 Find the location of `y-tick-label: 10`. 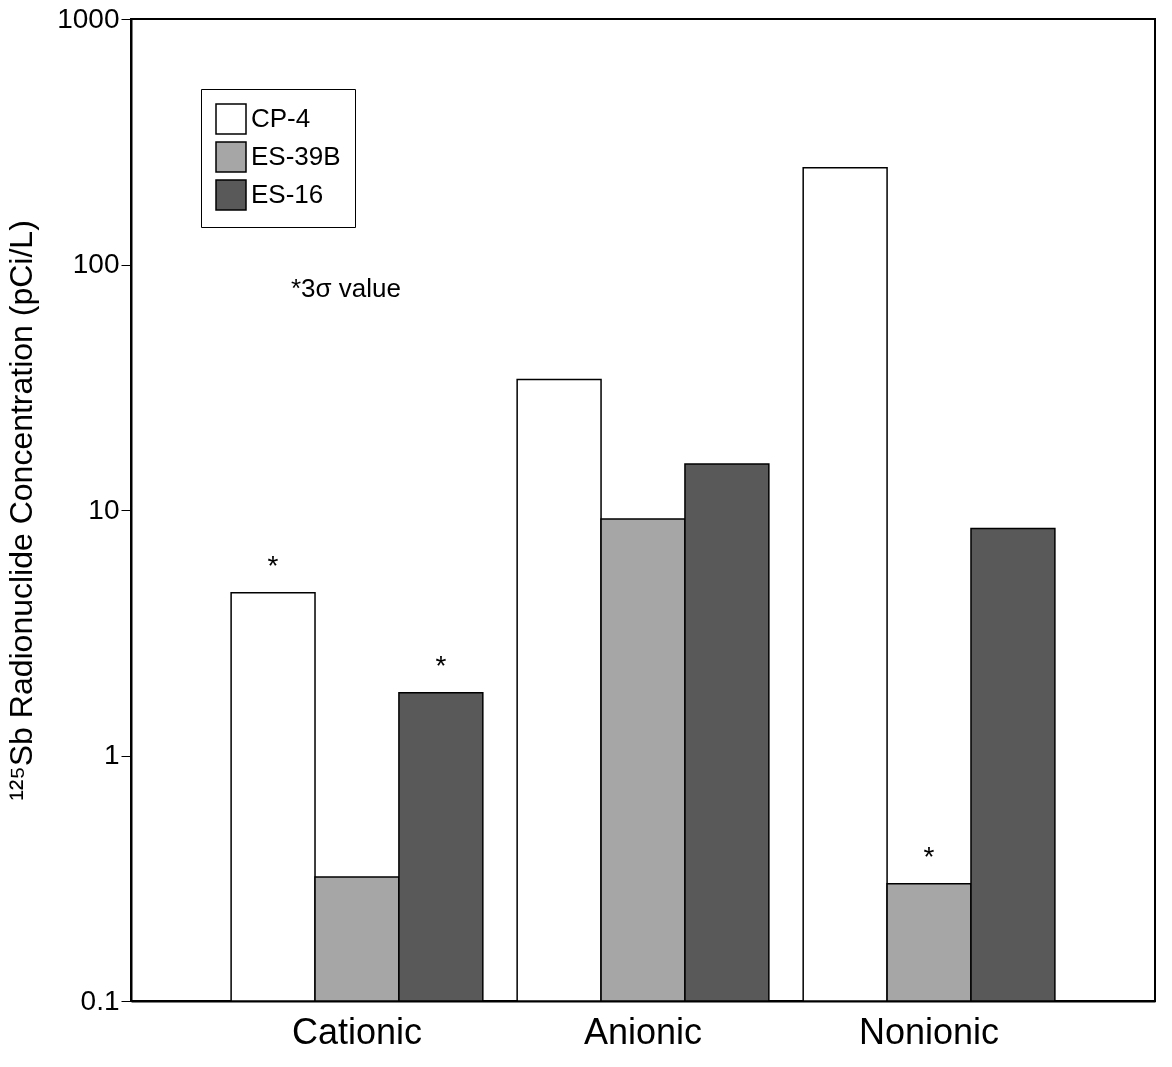

y-tick-label: 10 is located at coordinates (104, 509).